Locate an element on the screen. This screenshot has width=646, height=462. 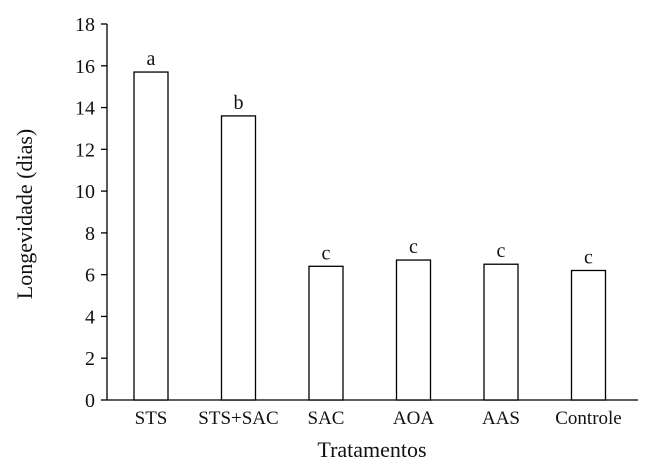
x-tick-label: STS+SAC is located at coordinates (238, 418).